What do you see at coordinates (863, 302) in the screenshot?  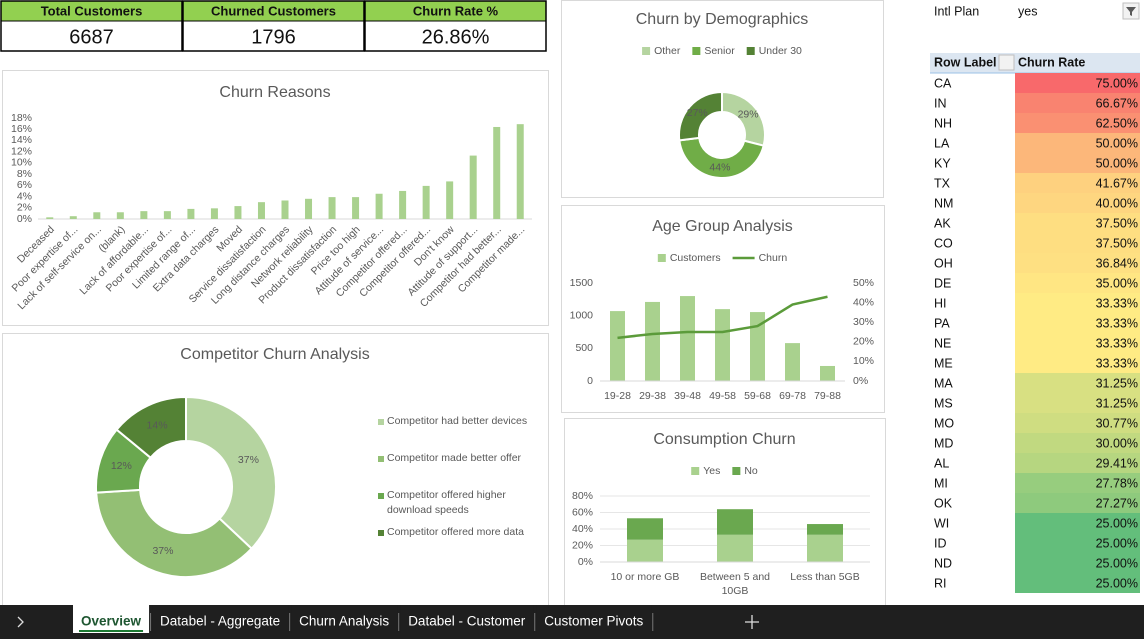 I see `y-tick-label: 40%` at bounding box center [863, 302].